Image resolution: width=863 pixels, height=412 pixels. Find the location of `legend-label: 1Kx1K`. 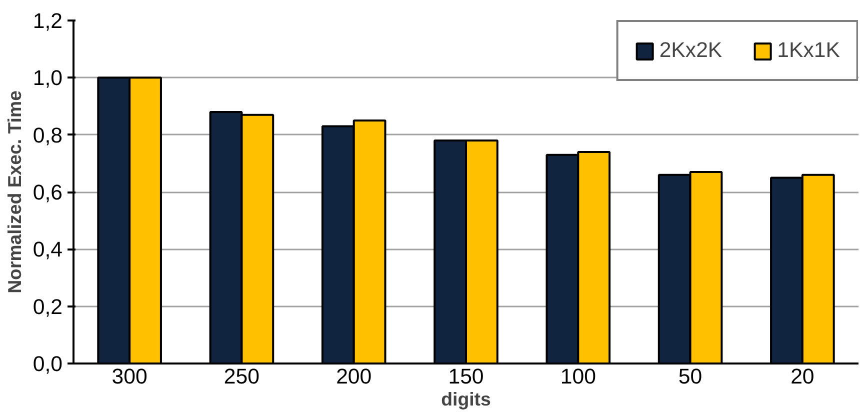

legend-label: 1Kx1K is located at coordinates (808, 50).